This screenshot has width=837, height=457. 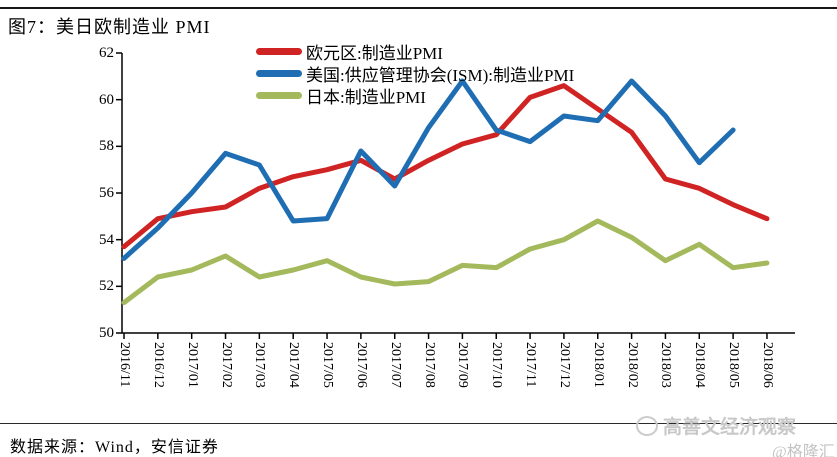 I want to click on legend-item-japan: 日本:制造业PMI, so click(x=415, y=95).